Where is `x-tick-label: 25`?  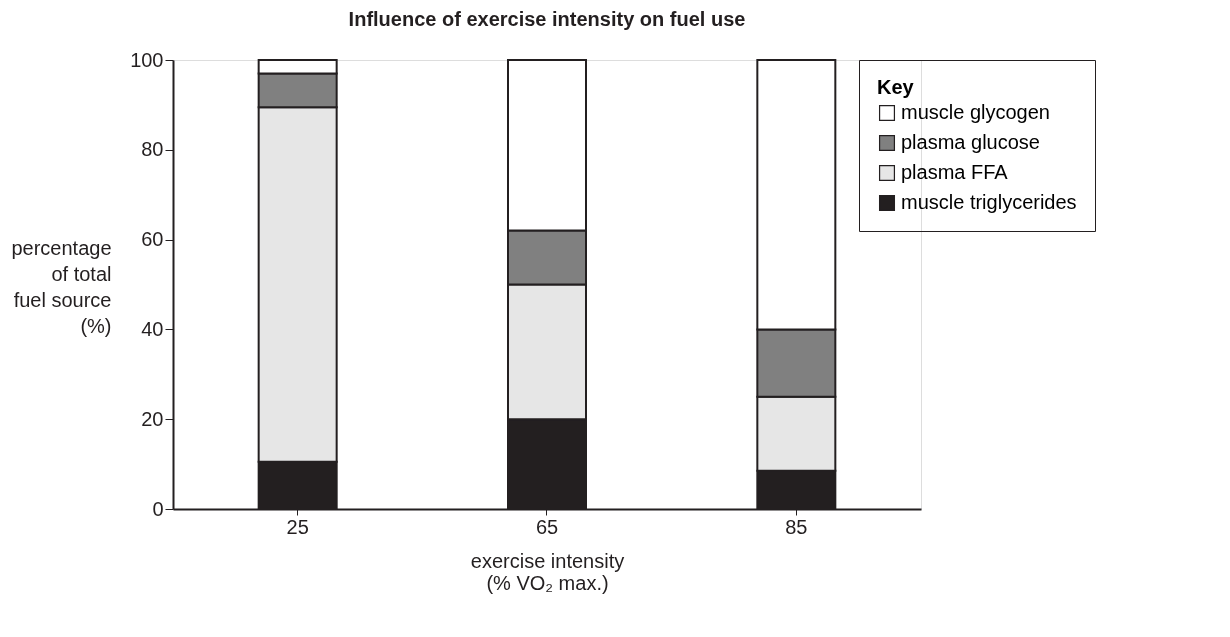 x-tick-label: 25 is located at coordinates (297, 526).